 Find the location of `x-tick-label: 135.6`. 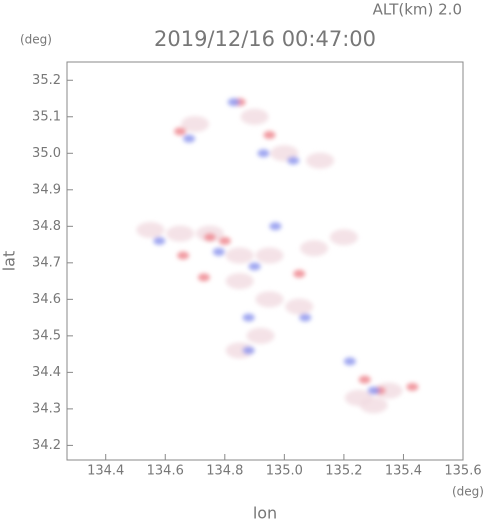

x-tick-label: 135.6 is located at coordinates (462, 471).